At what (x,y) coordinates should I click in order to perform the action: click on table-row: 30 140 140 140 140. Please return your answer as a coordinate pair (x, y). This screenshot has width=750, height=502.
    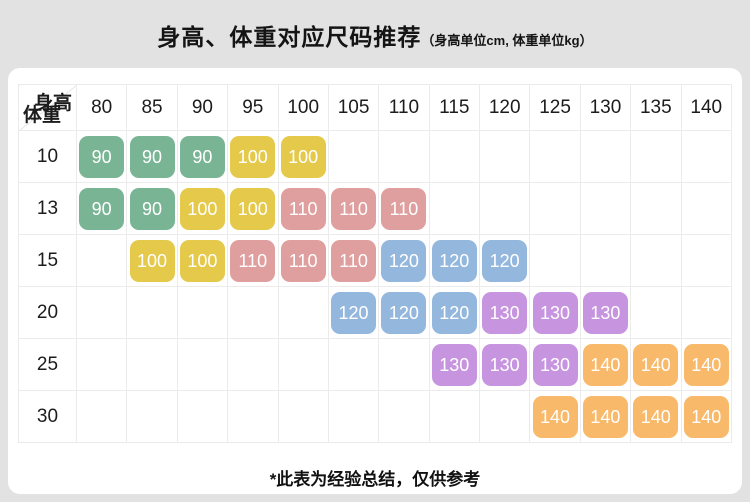
    Looking at the image, I should click on (375, 416).